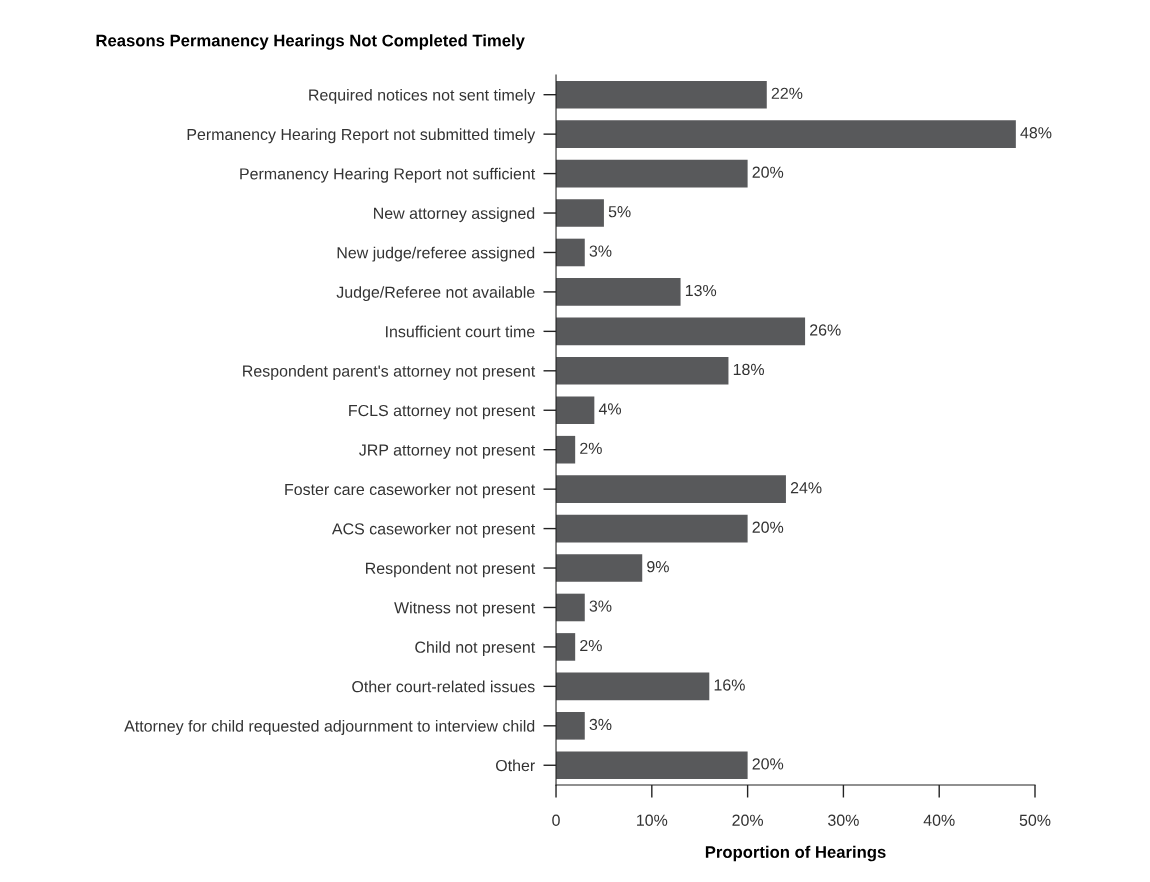 The image size is (1150, 882). What do you see at coordinates (310, 42) in the screenshot?
I see `text: Reasons Permanency Hearings Not Completed Timely` at bounding box center [310, 42].